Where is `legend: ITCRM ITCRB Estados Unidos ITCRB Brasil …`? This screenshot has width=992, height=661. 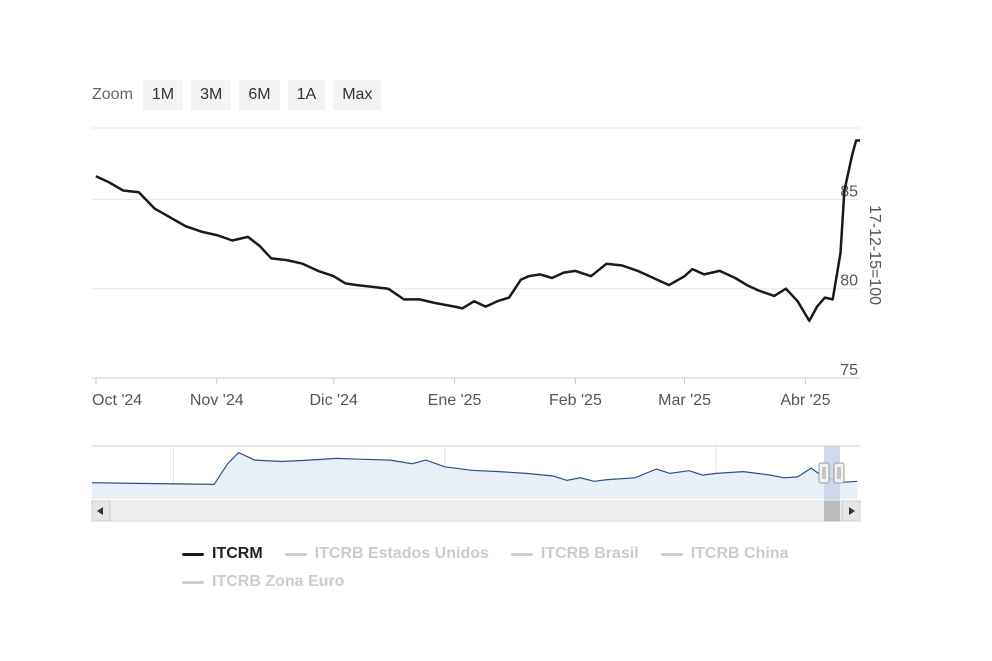
legend: ITCRM ITCRB Estados Unidos ITCRB Brasil … is located at coordinates (512, 568).